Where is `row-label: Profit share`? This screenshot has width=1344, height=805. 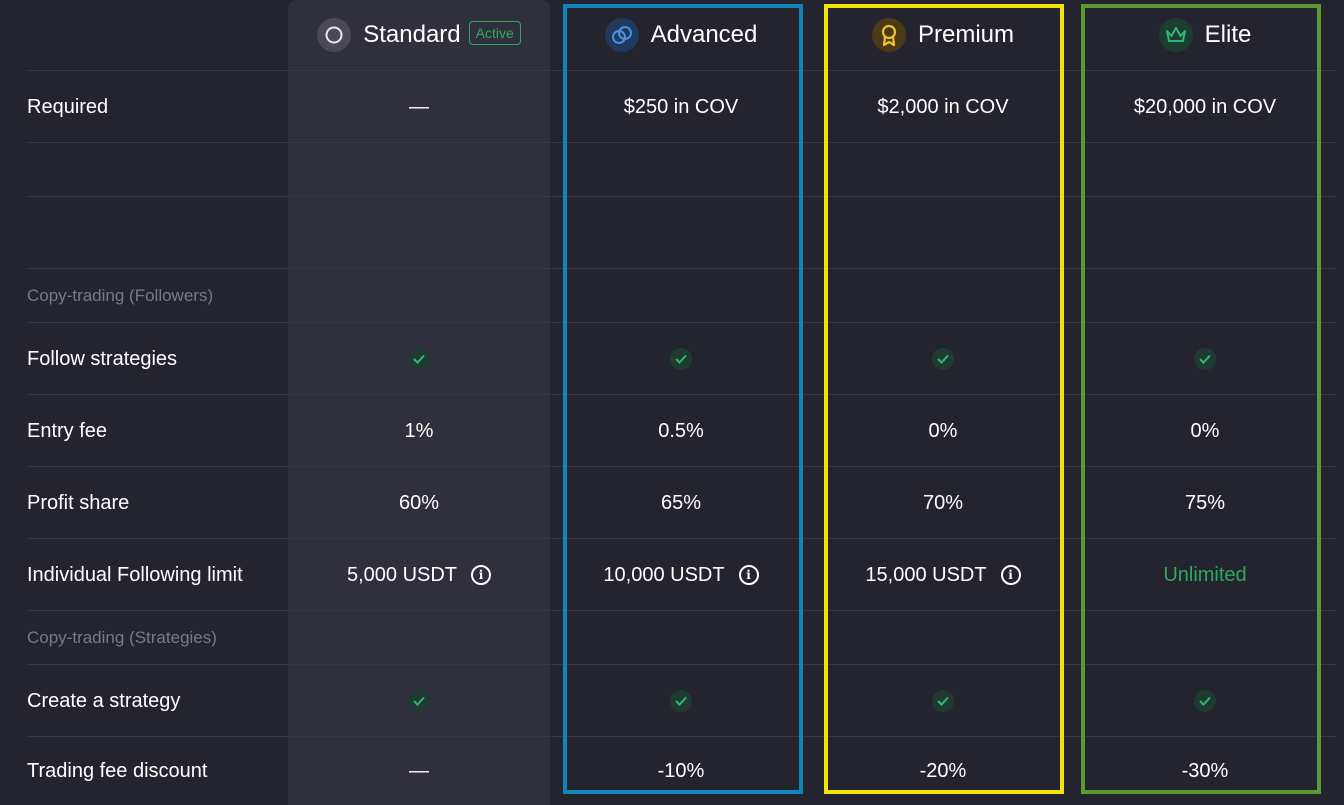
row-label: Profit share is located at coordinates (78, 502).